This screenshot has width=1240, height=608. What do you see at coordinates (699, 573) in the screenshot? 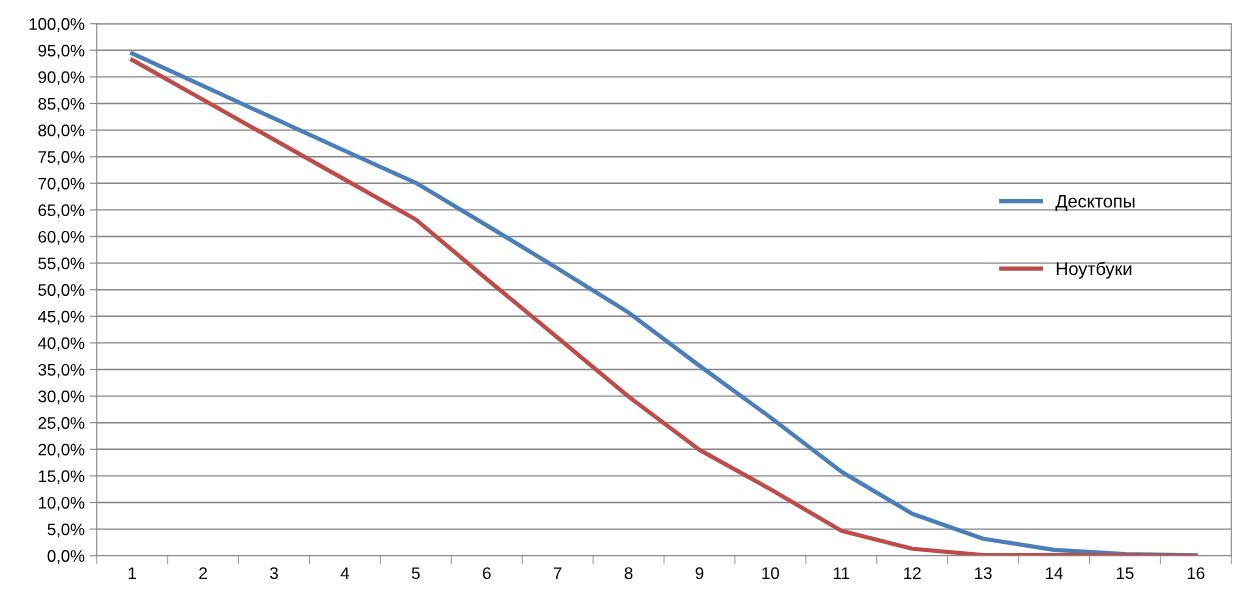
I see `x-tick-label: 9` at bounding box center [699, 573].